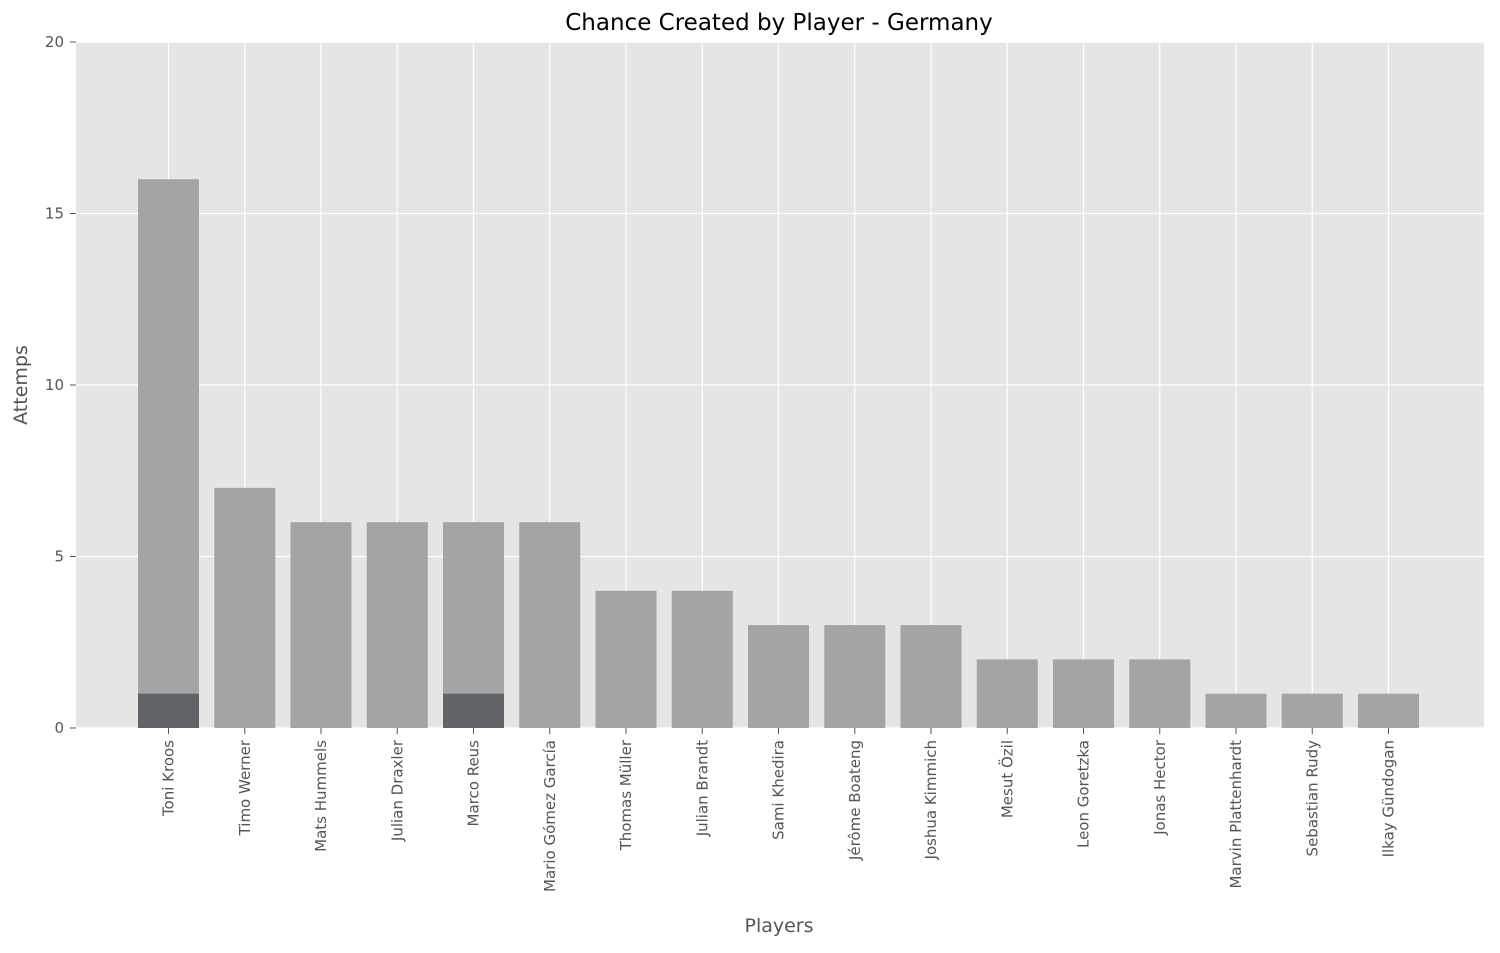 This screenshot has height=953, width=1500. Describe the element at coordinates (626, 795) in the screenshot. I see `x-tick-label: Thomas Müller` at that location.